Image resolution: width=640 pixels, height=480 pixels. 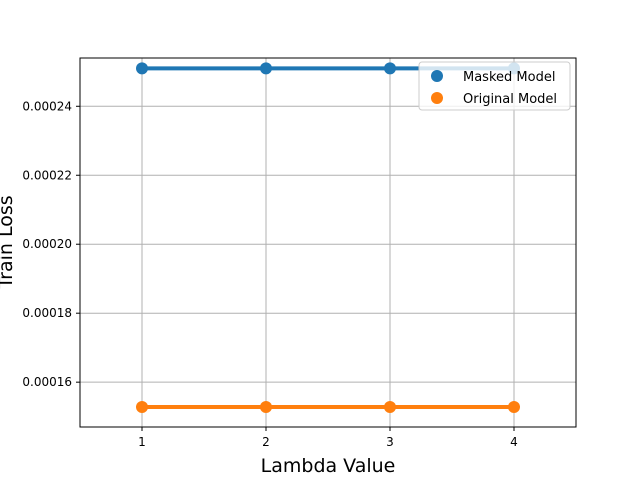 I want to click on y-tick-label: 0.00024, so click(x=47, y=106).